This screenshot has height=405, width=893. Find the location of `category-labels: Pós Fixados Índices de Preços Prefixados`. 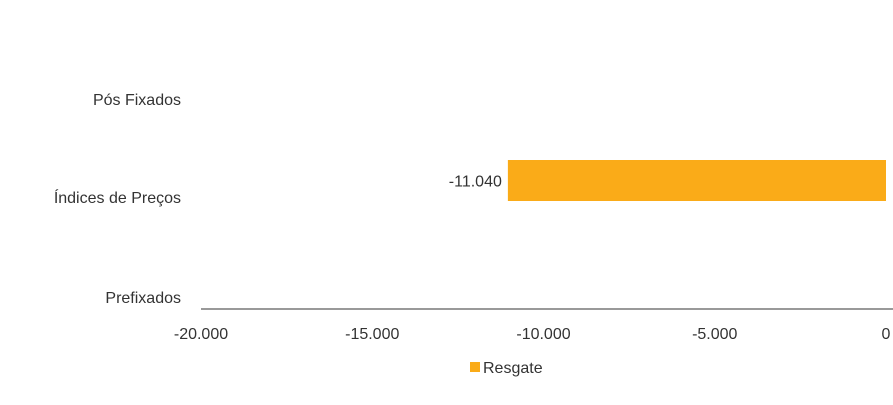

category-labels: Pós Fixados Índices de Preços Prefixados is located at coordinates (117, 199).